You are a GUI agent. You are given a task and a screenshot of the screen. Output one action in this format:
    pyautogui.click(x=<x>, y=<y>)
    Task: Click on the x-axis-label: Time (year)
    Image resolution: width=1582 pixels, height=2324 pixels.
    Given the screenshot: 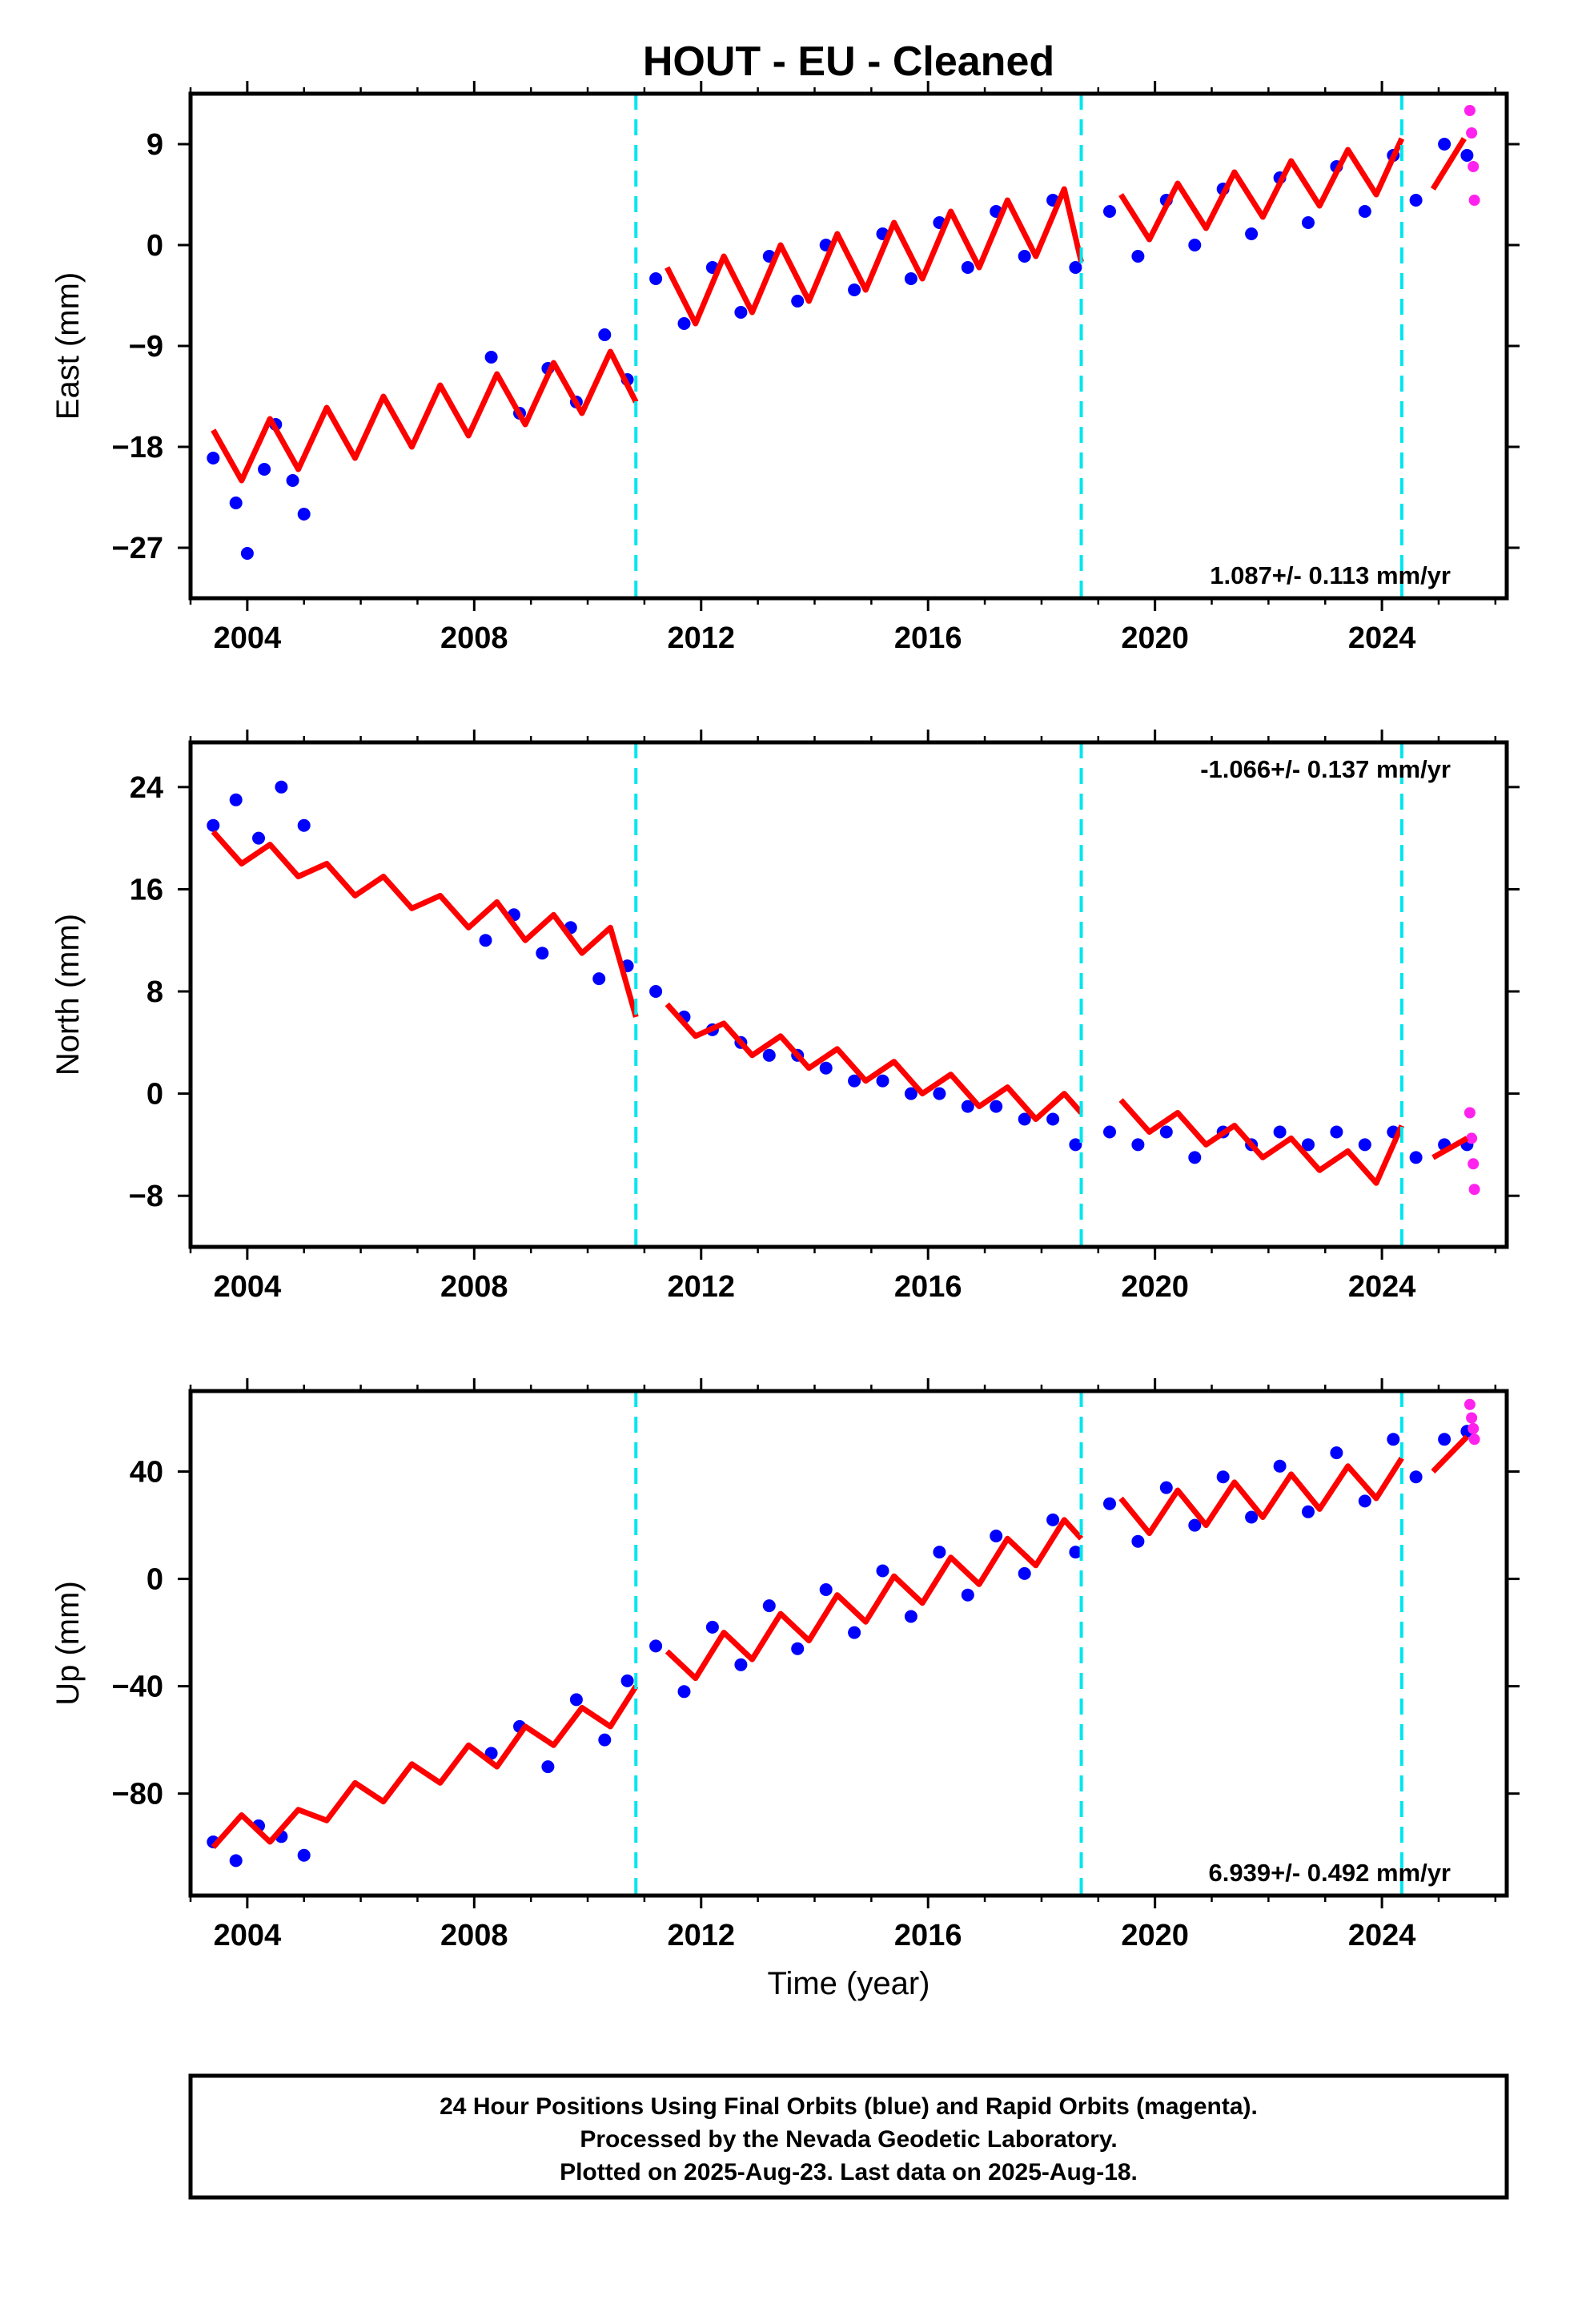 What is the action you would take?
    pyautogui.click(x=849, y=1983)
    